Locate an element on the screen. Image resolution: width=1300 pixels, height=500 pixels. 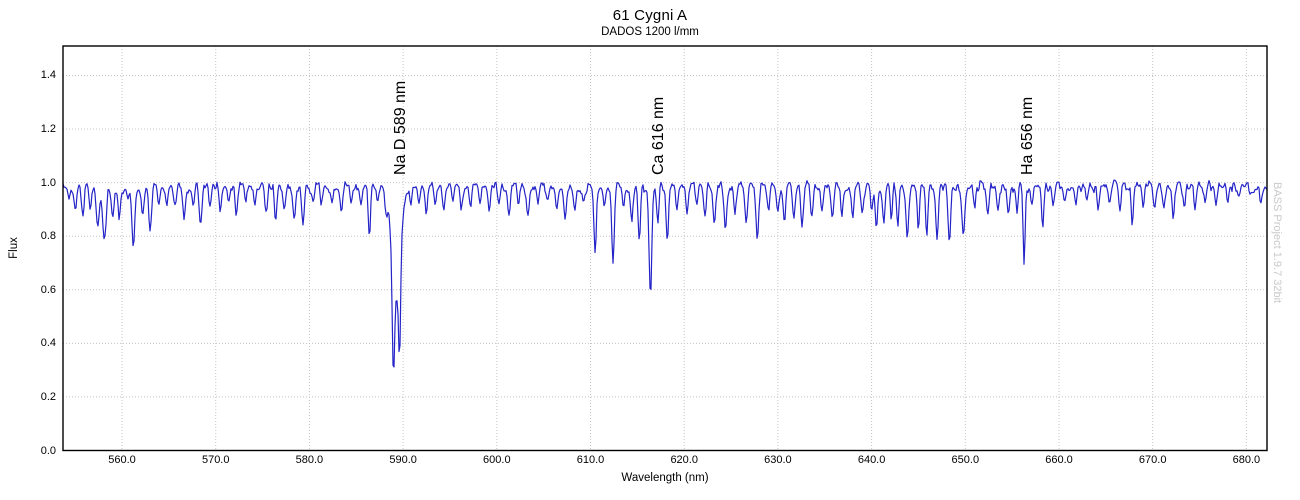
y-tick-label: 0.6 is located at coordinates (48, 289).